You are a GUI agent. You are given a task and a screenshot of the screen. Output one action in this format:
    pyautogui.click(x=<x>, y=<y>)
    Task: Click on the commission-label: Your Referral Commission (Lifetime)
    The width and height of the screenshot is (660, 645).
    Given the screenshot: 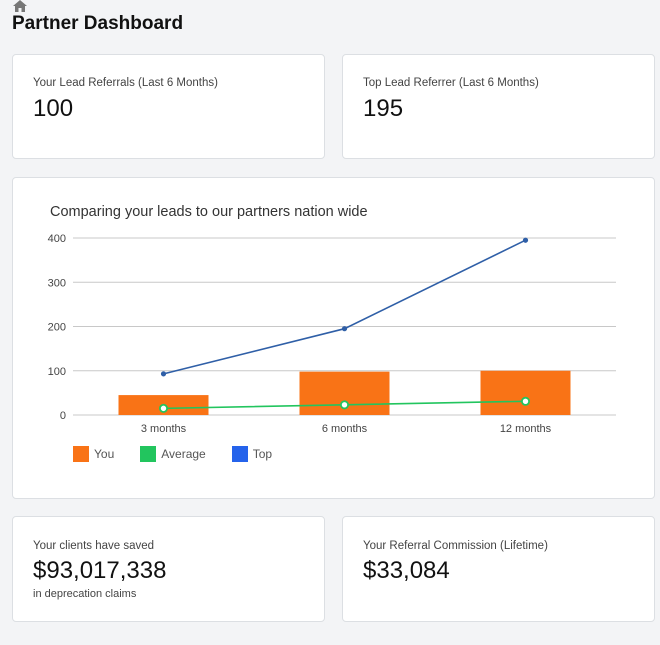 What is the action you would take?
    pyautogui.click(x=455, y=546)
    